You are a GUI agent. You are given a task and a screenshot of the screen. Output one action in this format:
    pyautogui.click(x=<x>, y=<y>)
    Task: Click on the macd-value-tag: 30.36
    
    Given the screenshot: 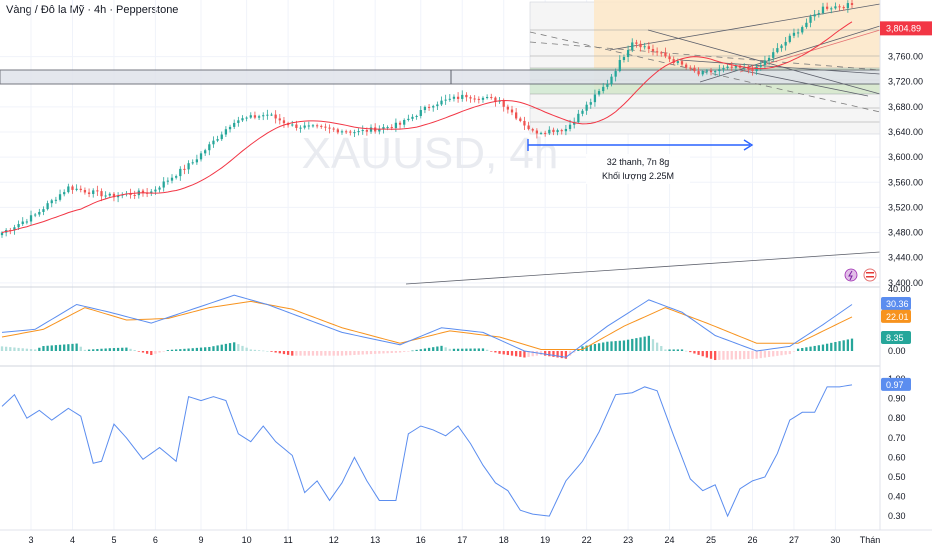 What is the action you would take?
    pyautogui.click(x=897, y=304)
    